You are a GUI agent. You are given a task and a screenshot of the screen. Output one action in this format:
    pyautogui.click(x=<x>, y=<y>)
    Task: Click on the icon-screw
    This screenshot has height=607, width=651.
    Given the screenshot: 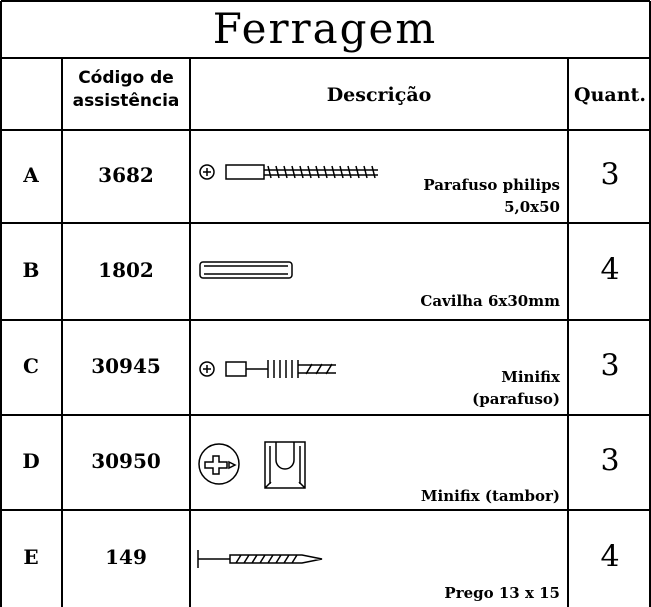 What is the action you would take?
    pyautogui.click(x=288, y=172)
    